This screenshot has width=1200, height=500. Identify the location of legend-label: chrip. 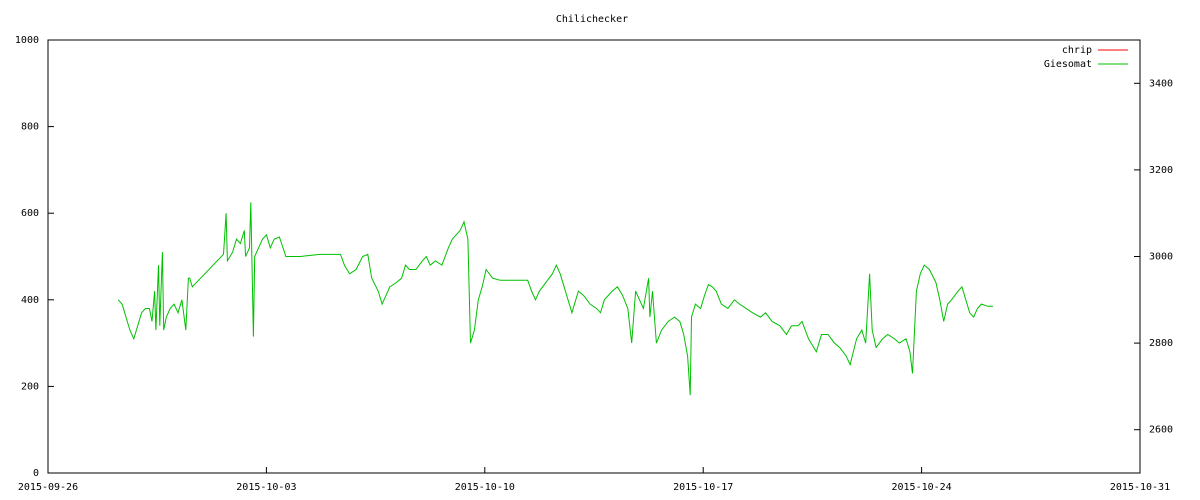
(1077, 50).